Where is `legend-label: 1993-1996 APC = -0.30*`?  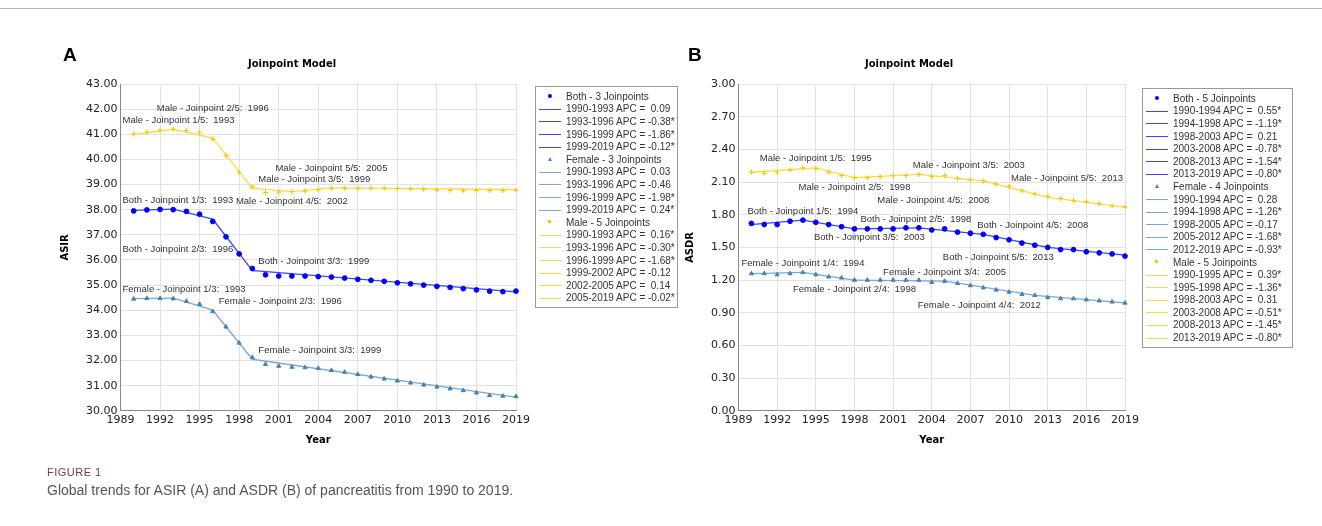
legend-label: 1993-1996 APC = -0.30* is located at coordinates (620, 247).